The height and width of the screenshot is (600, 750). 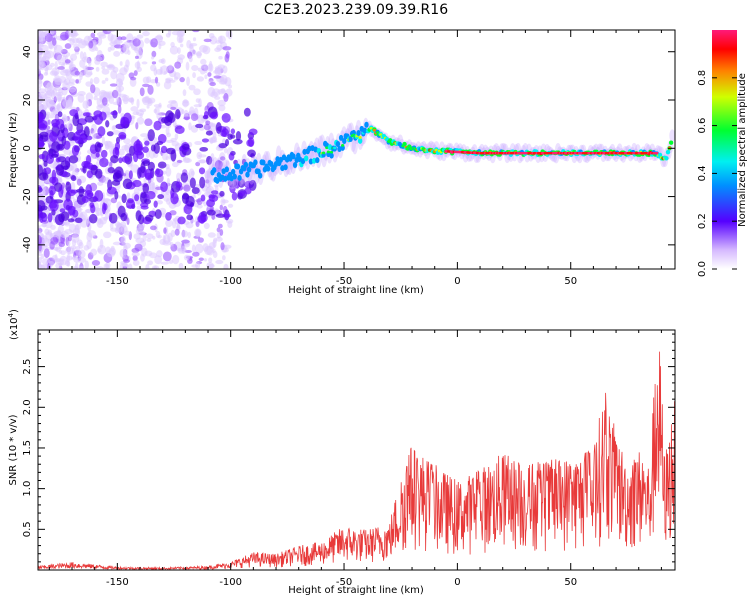 I want to click on spectrogram-halo, so click(x=218, y=167).